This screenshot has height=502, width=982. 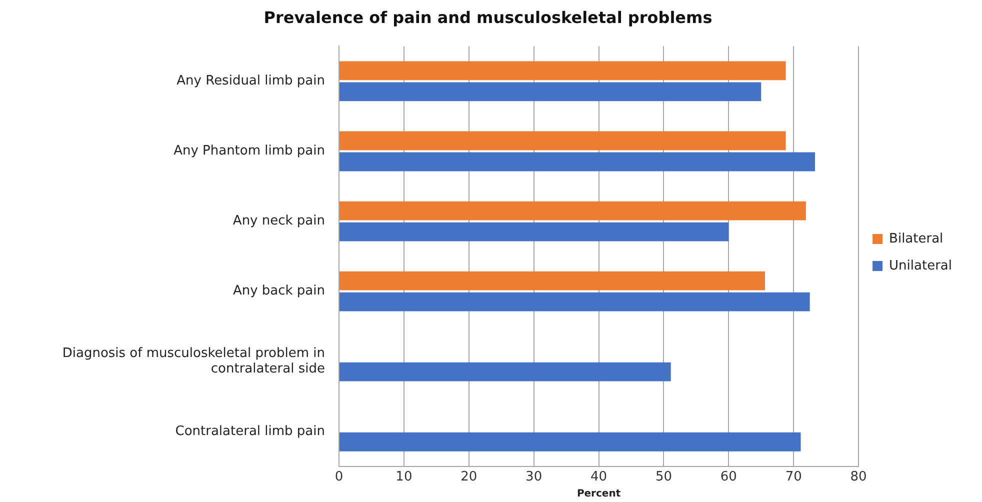 I want to click on y-tick-label: Any back pain, so click(x=278, y=291).